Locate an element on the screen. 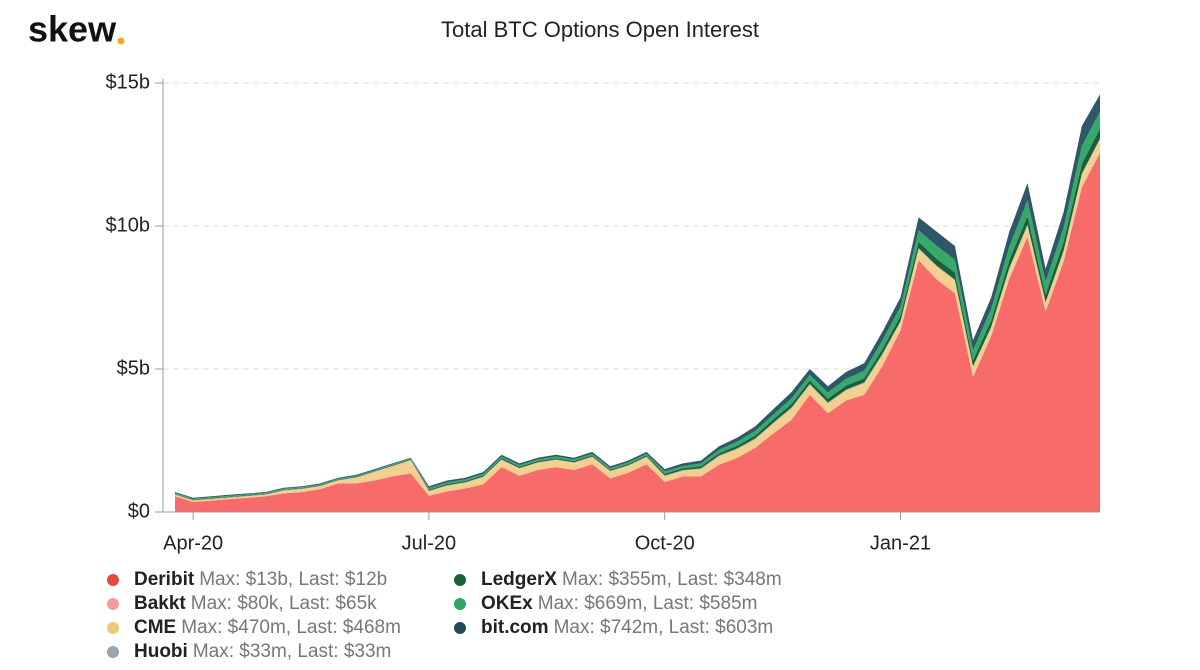 Image resolution: width=1200 pixels, height=670 pixels. legend-name: OKEx is located at coordinates (507, 603).